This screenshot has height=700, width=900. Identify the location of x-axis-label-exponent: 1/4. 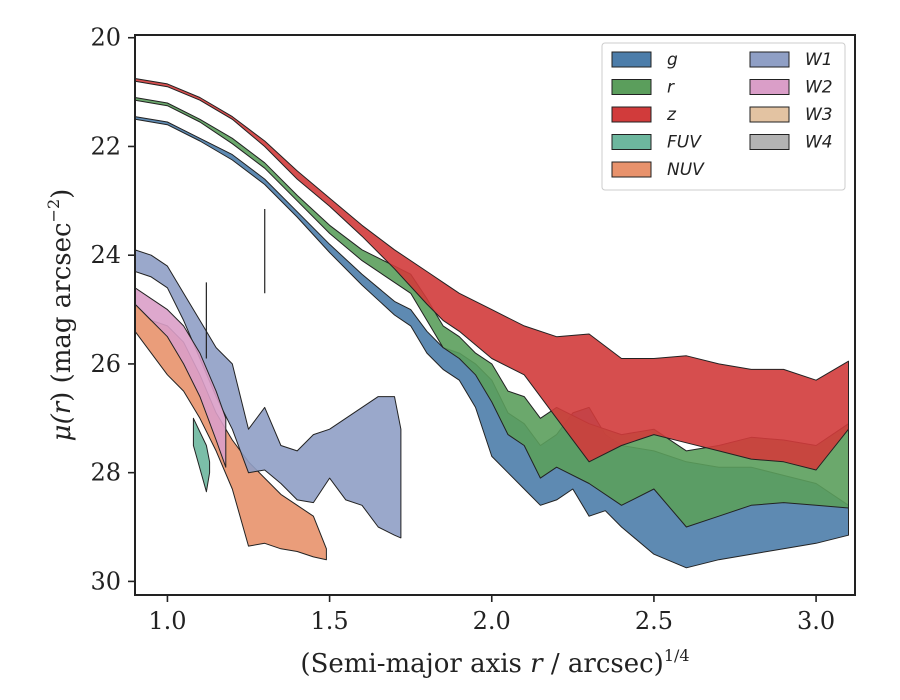
(677, 655).